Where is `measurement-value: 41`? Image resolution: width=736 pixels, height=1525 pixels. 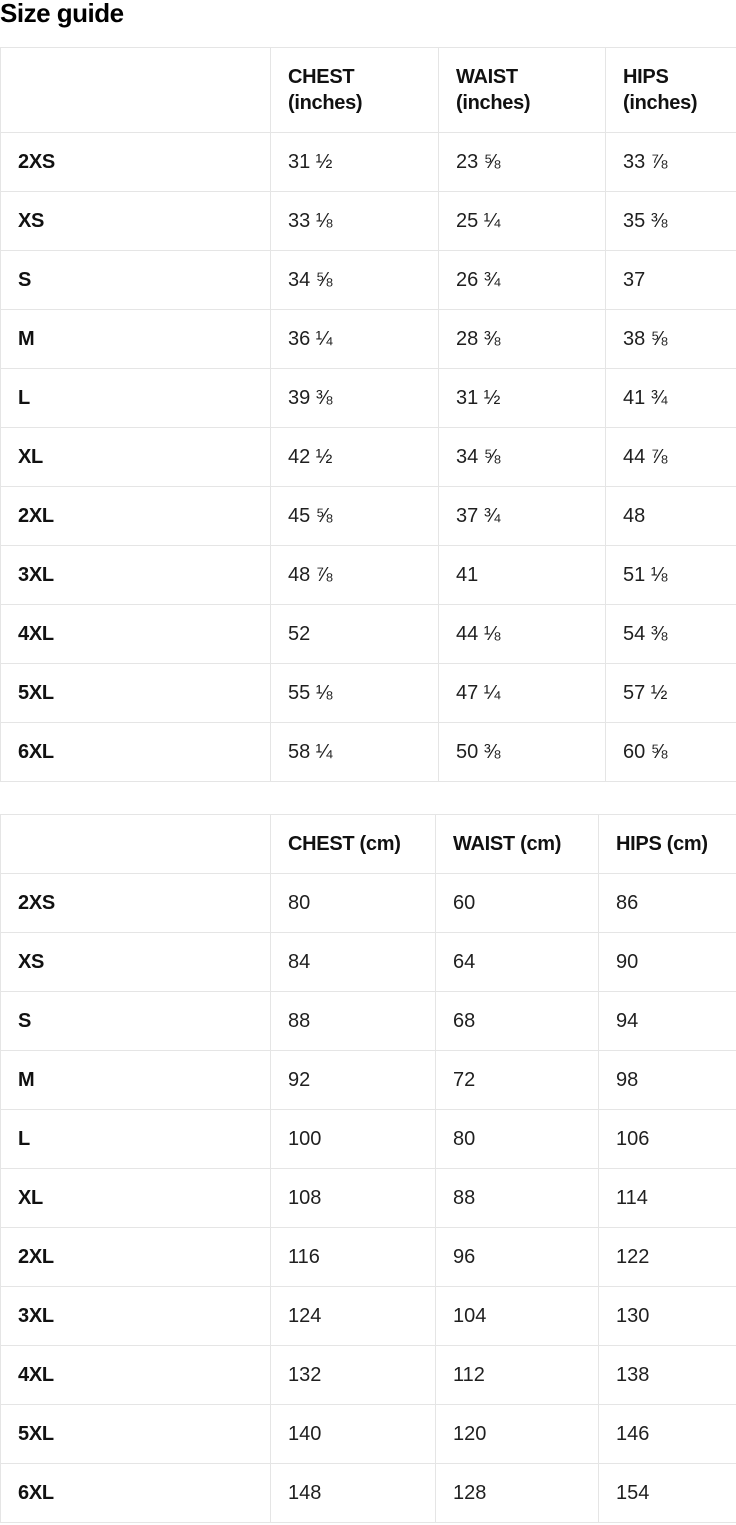
measurement-value: 41 is located at coordinates (522, 575).